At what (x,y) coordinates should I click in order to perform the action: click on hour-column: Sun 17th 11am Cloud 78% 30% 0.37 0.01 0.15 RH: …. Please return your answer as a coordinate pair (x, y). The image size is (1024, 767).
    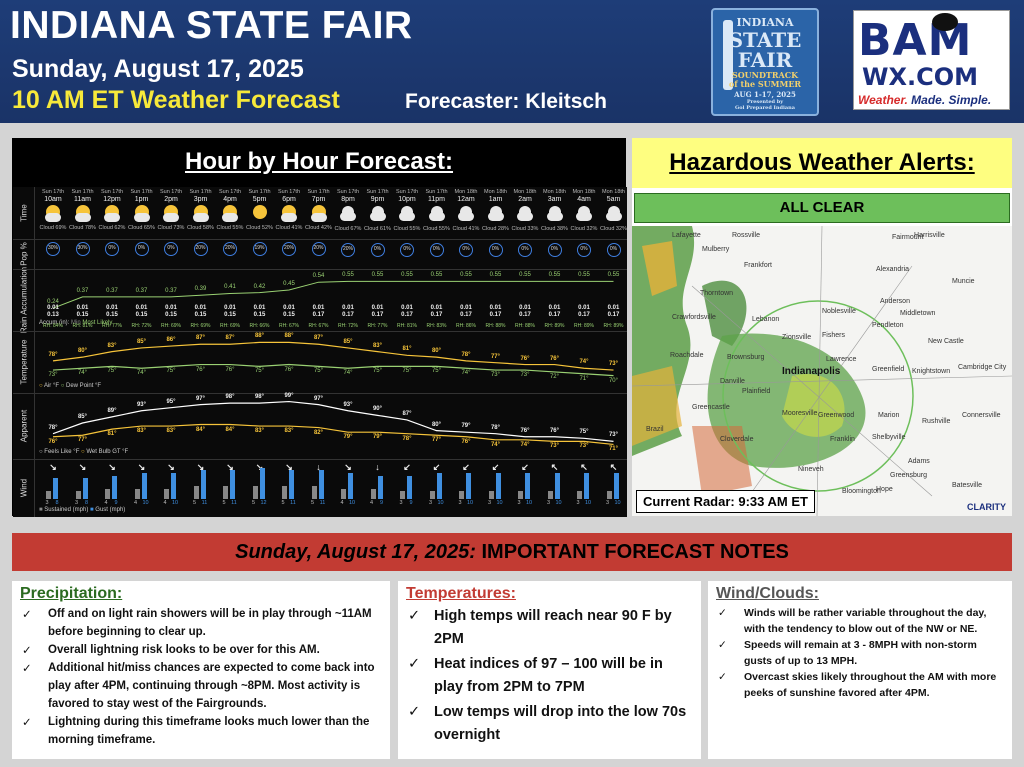
    Looking at the image, I should click on (83, 352).